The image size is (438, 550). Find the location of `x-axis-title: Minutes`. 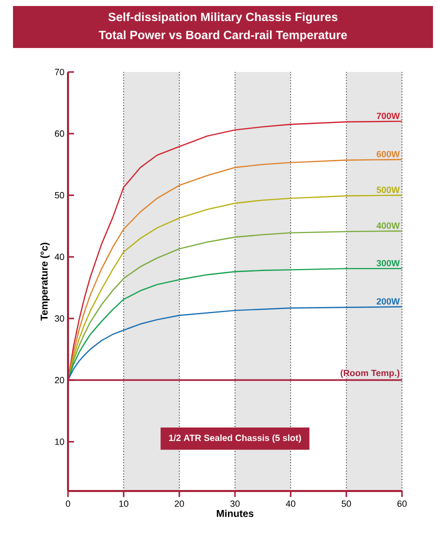

x-axis-title: Minutes is located at coordinates (235, 514).